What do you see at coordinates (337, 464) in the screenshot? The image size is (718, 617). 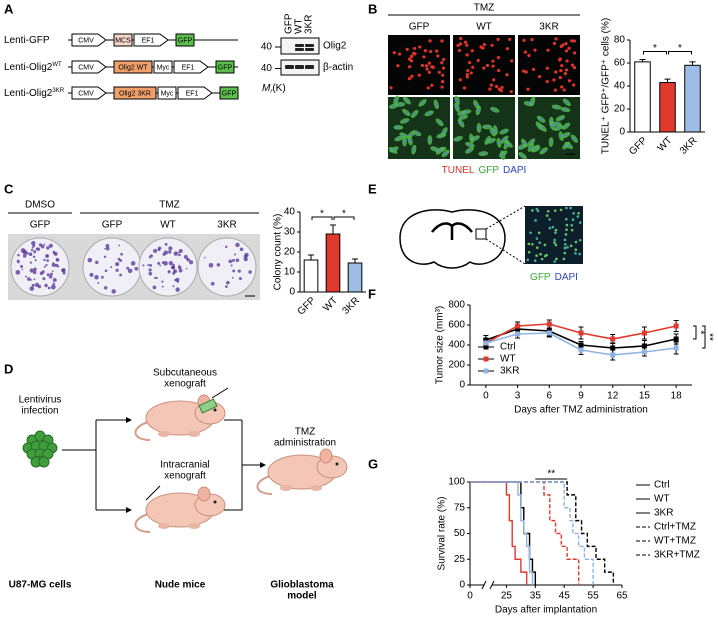 I see `mouse-eye` at bounding box center [337, 464].